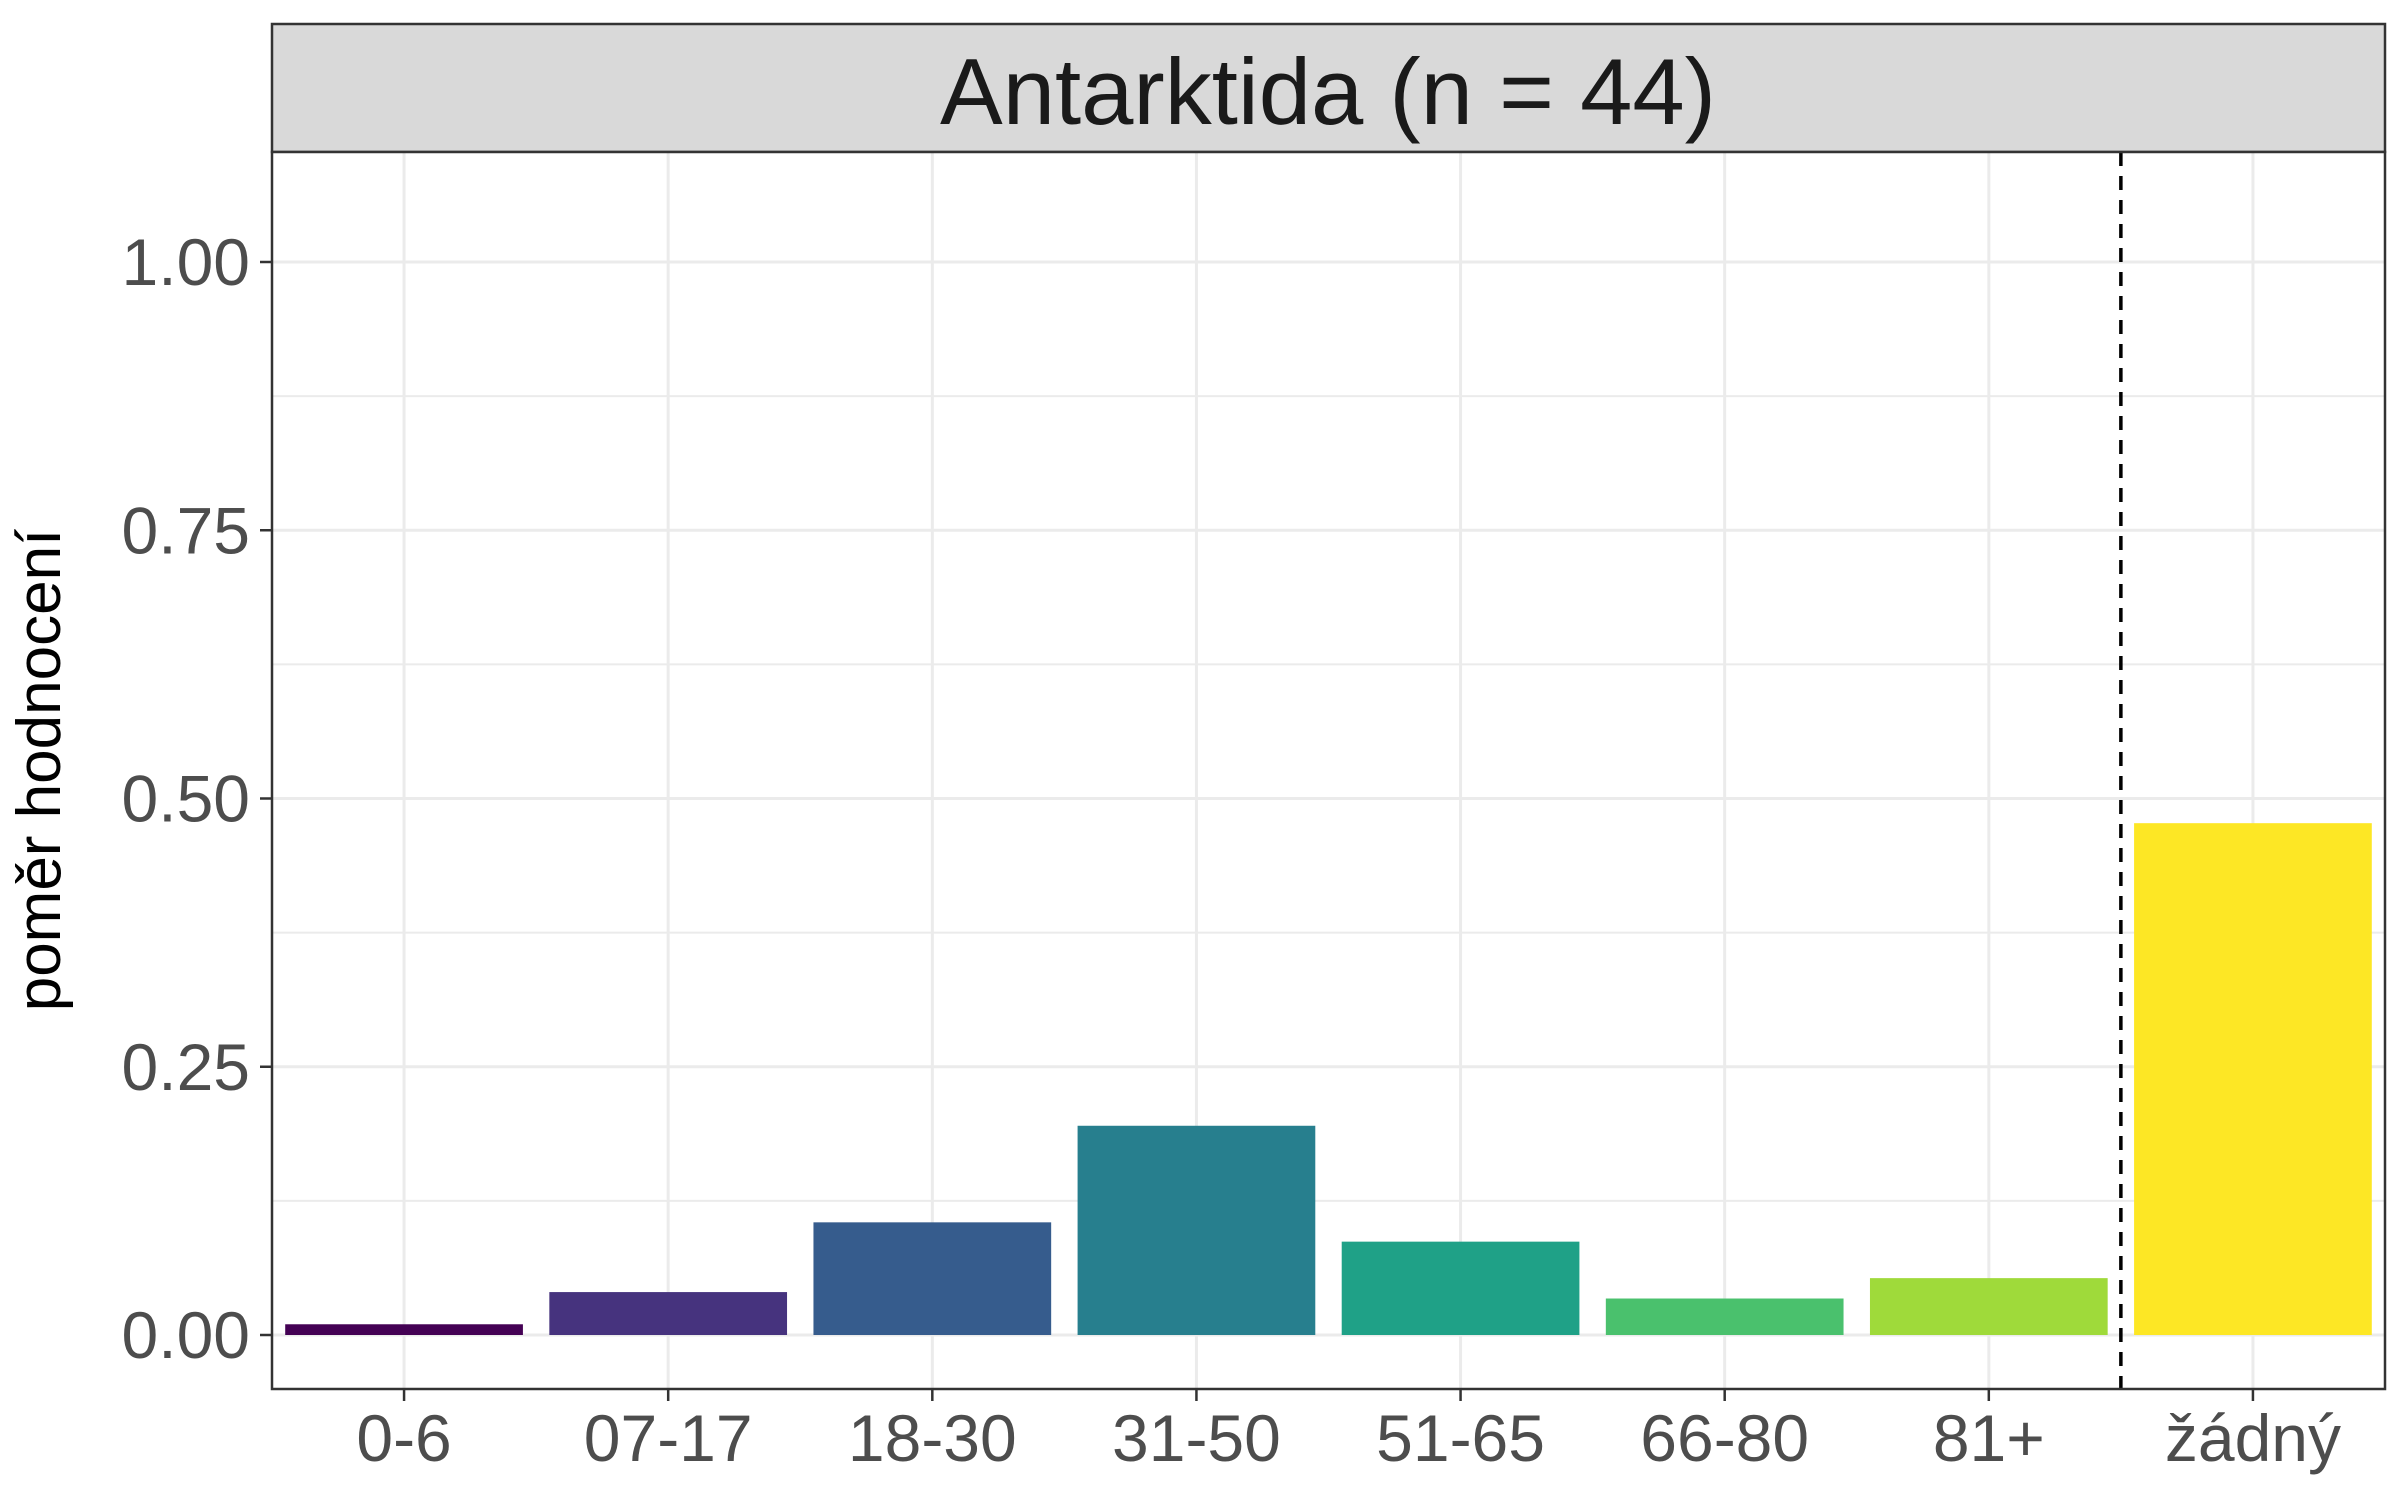 The width and height of the screenshot is (2400, 1500). What do you see at coordinates (403, 1438) in the screenshot?
I see `x-tick-label: 0-6` at bounding box center [403, 1438].